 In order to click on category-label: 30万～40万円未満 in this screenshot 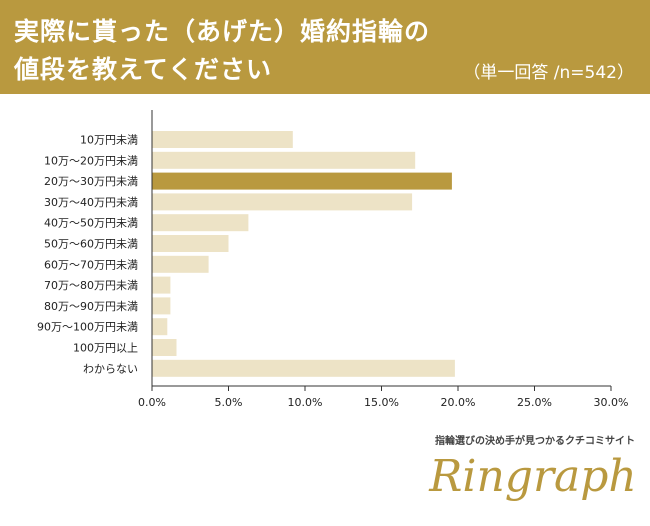, I will do `click(91, 202)`.